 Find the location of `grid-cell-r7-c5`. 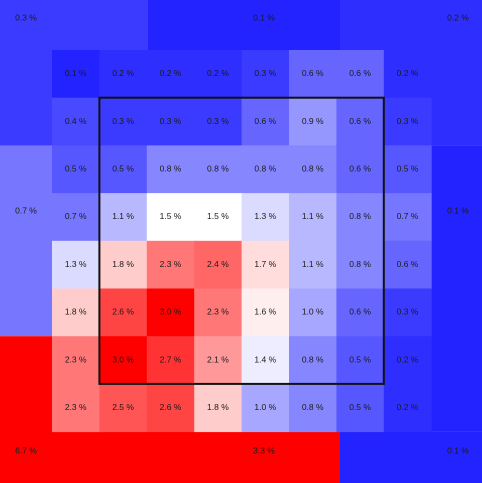

grid-cell-r7-c5 is located at coordinates (265, 360).